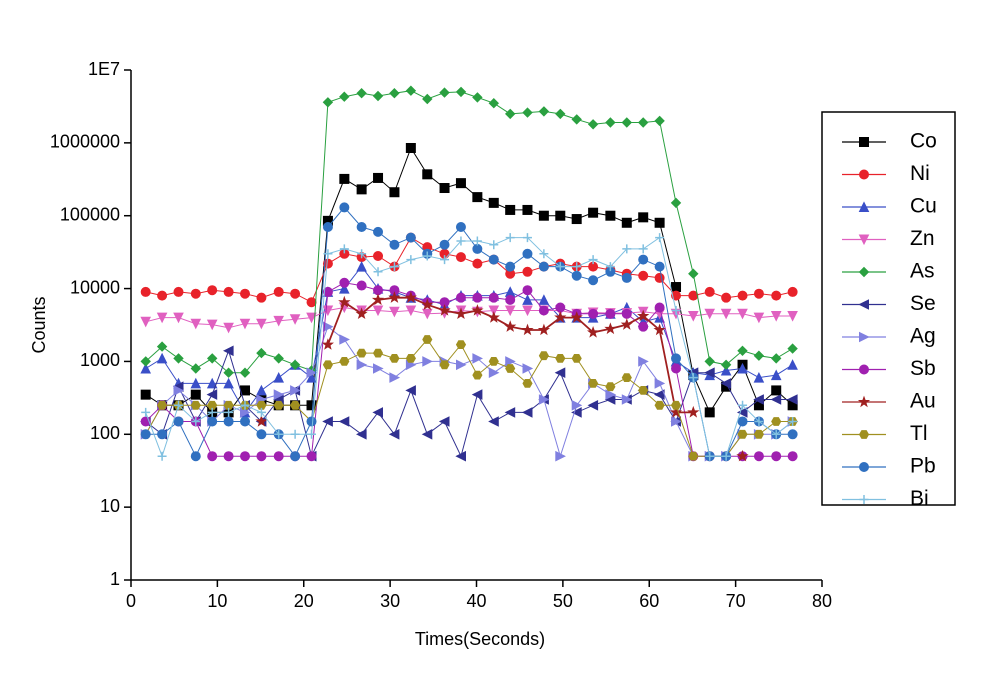 This screenshot has height=680, width=1000. I want to click on y-tick-label: 100, so click(105, 433).